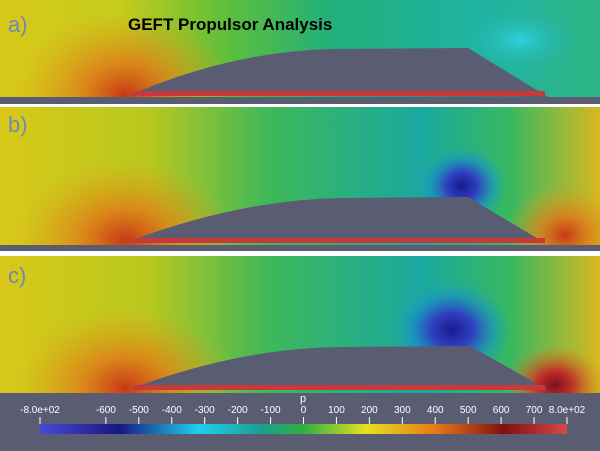  What do you see at coordinates (40, 410) in the screenshot?
I see `tick-label: -8.0e+02` at bounding box center [40, 410].